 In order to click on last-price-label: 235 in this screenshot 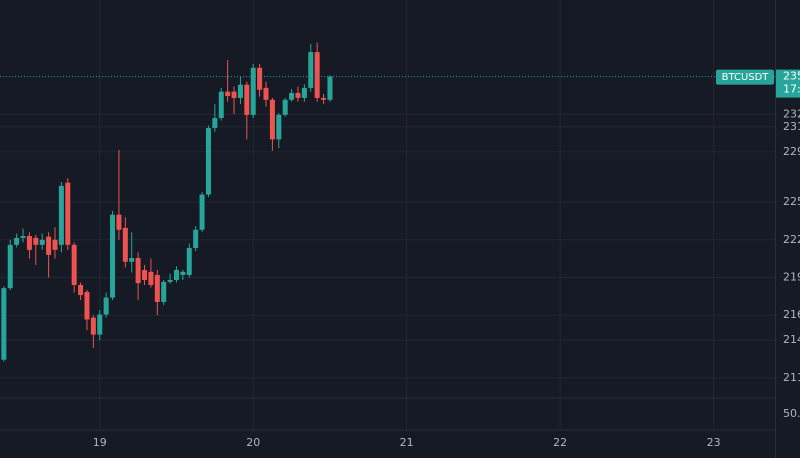, I will do `click(791, 76)`.